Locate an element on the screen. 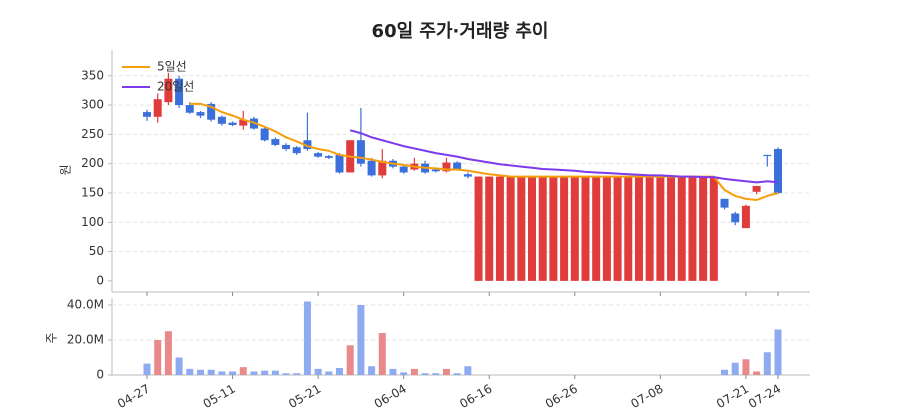 The image size is (900, 420). x-tick-label: 04-27 is located at coordinates (133, 397).